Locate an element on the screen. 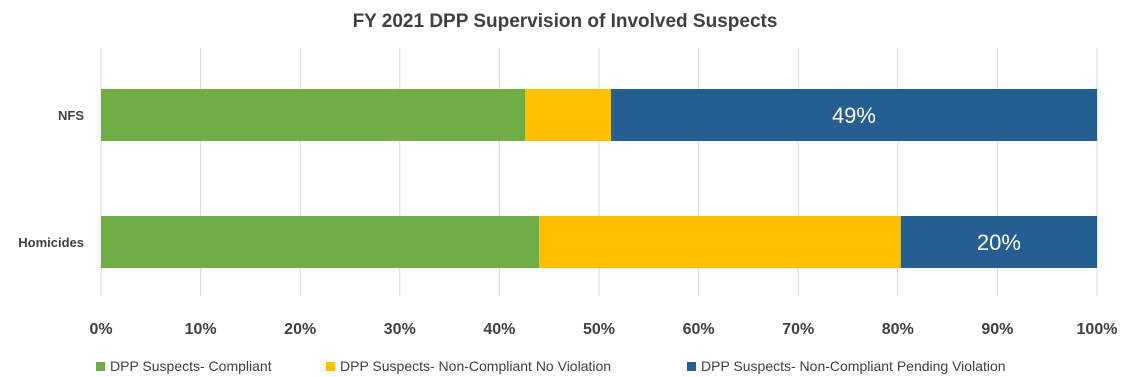 The image size is (1125, 377). x-tick-label: 60% is located at coordinates (699, 329).